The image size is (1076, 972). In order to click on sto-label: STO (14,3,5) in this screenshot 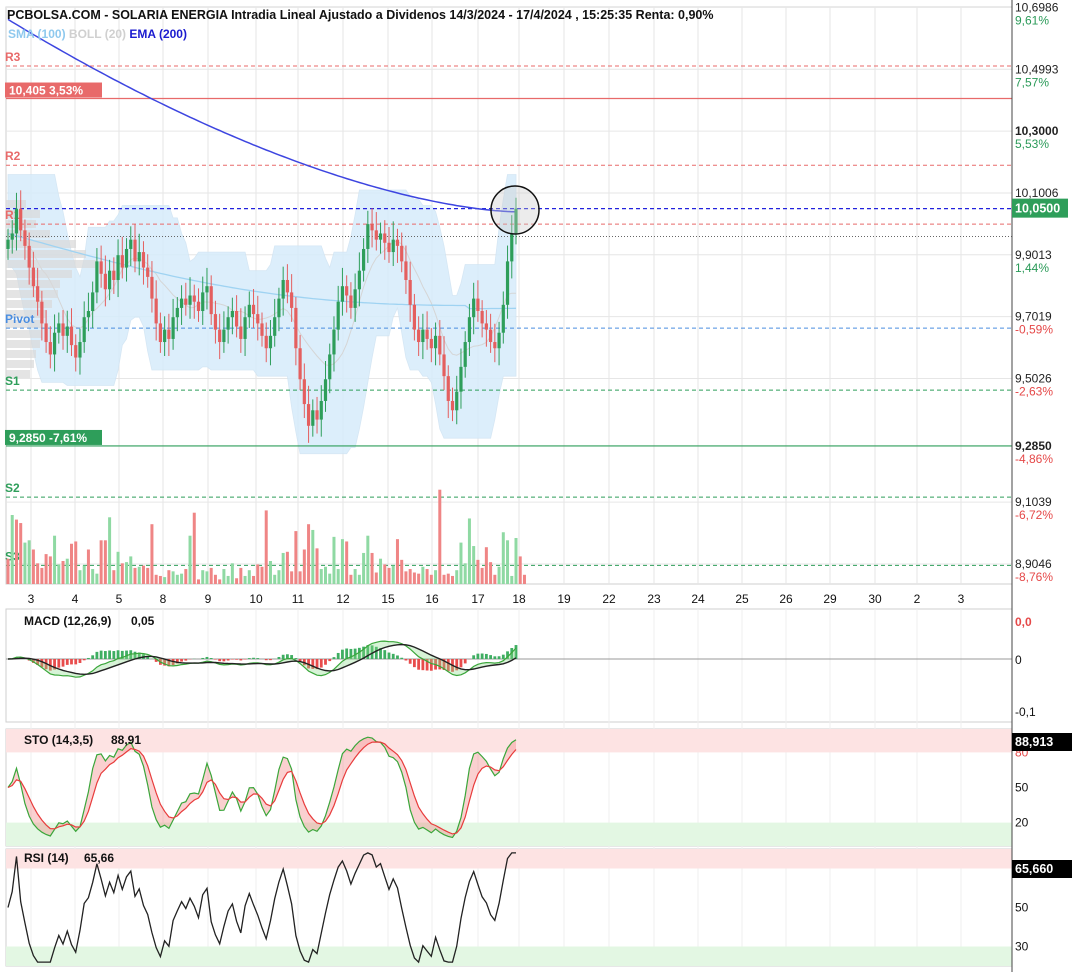, I will do `click(58, 740)`.